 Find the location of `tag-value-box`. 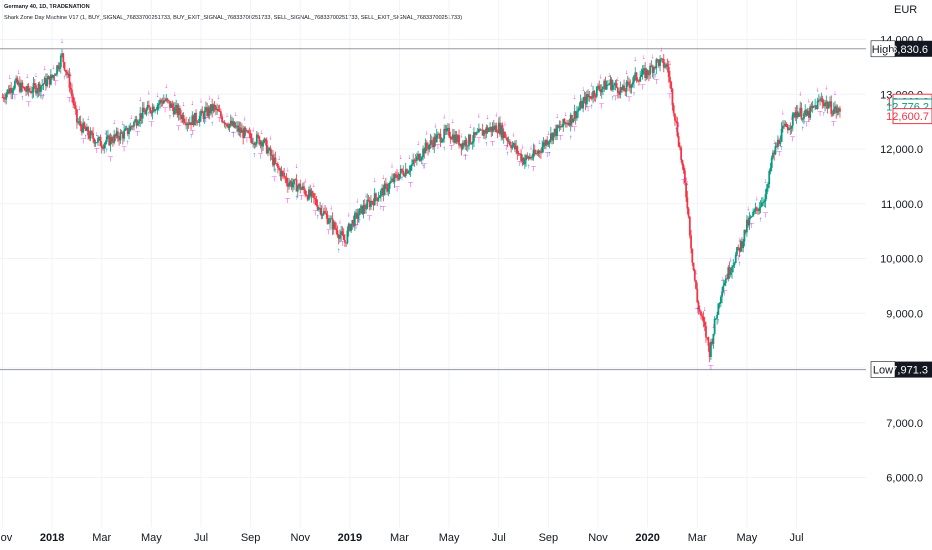

tag-value-box is located at coordinates (913, 48).